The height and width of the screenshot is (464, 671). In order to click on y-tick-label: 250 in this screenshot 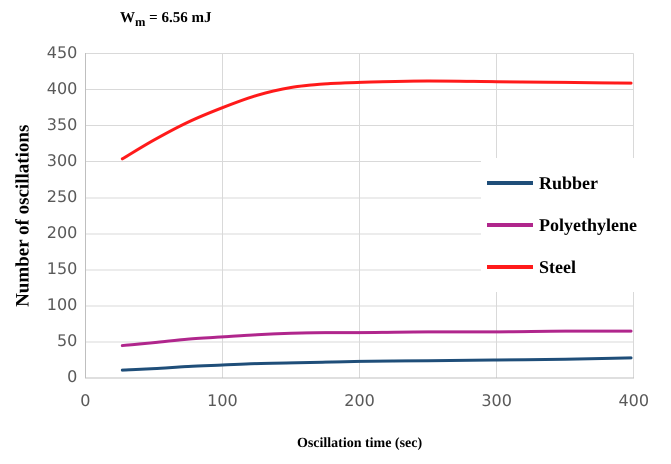, I will do `click(62, 196)`.